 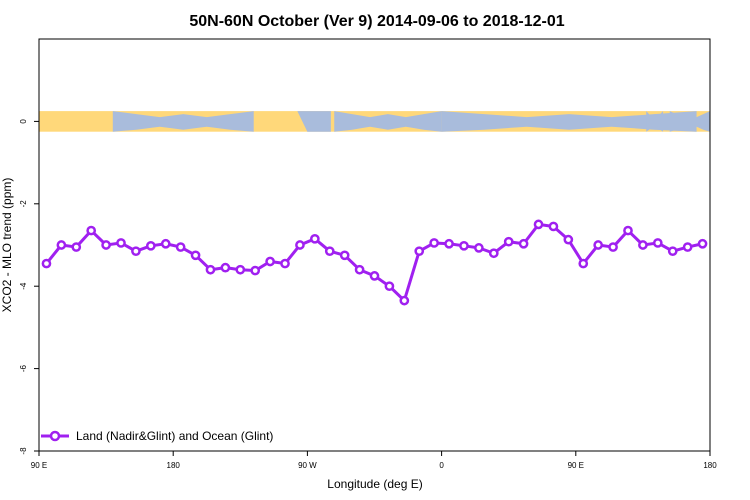 What do you see at coordinates (655, 121) in the screenshot?
I see `map-ocean-arctic-north` at bounding box center [655, 121].